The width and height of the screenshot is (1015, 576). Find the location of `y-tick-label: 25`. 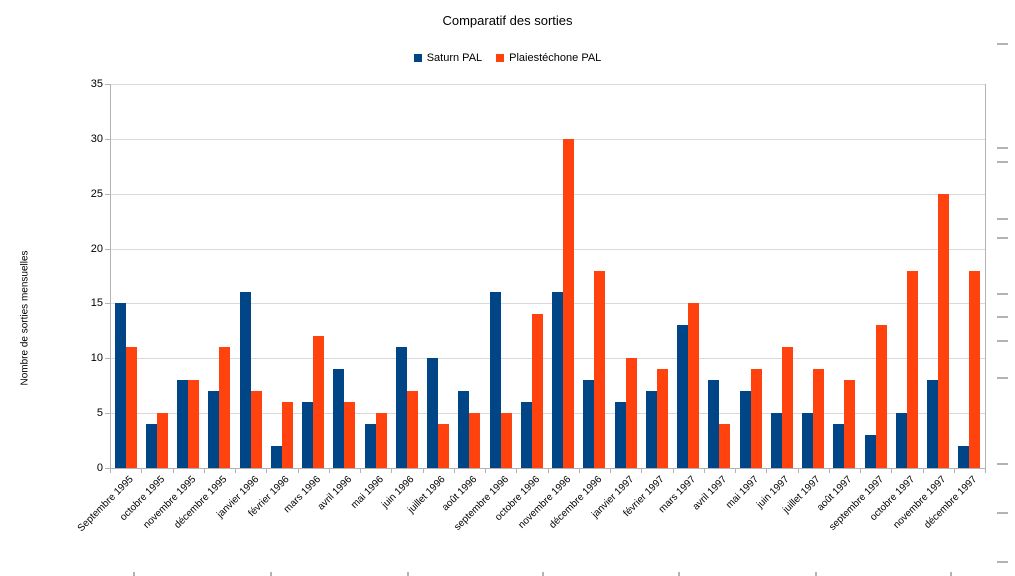

y-tick-label: 25 is located at coordinates (96, 194).